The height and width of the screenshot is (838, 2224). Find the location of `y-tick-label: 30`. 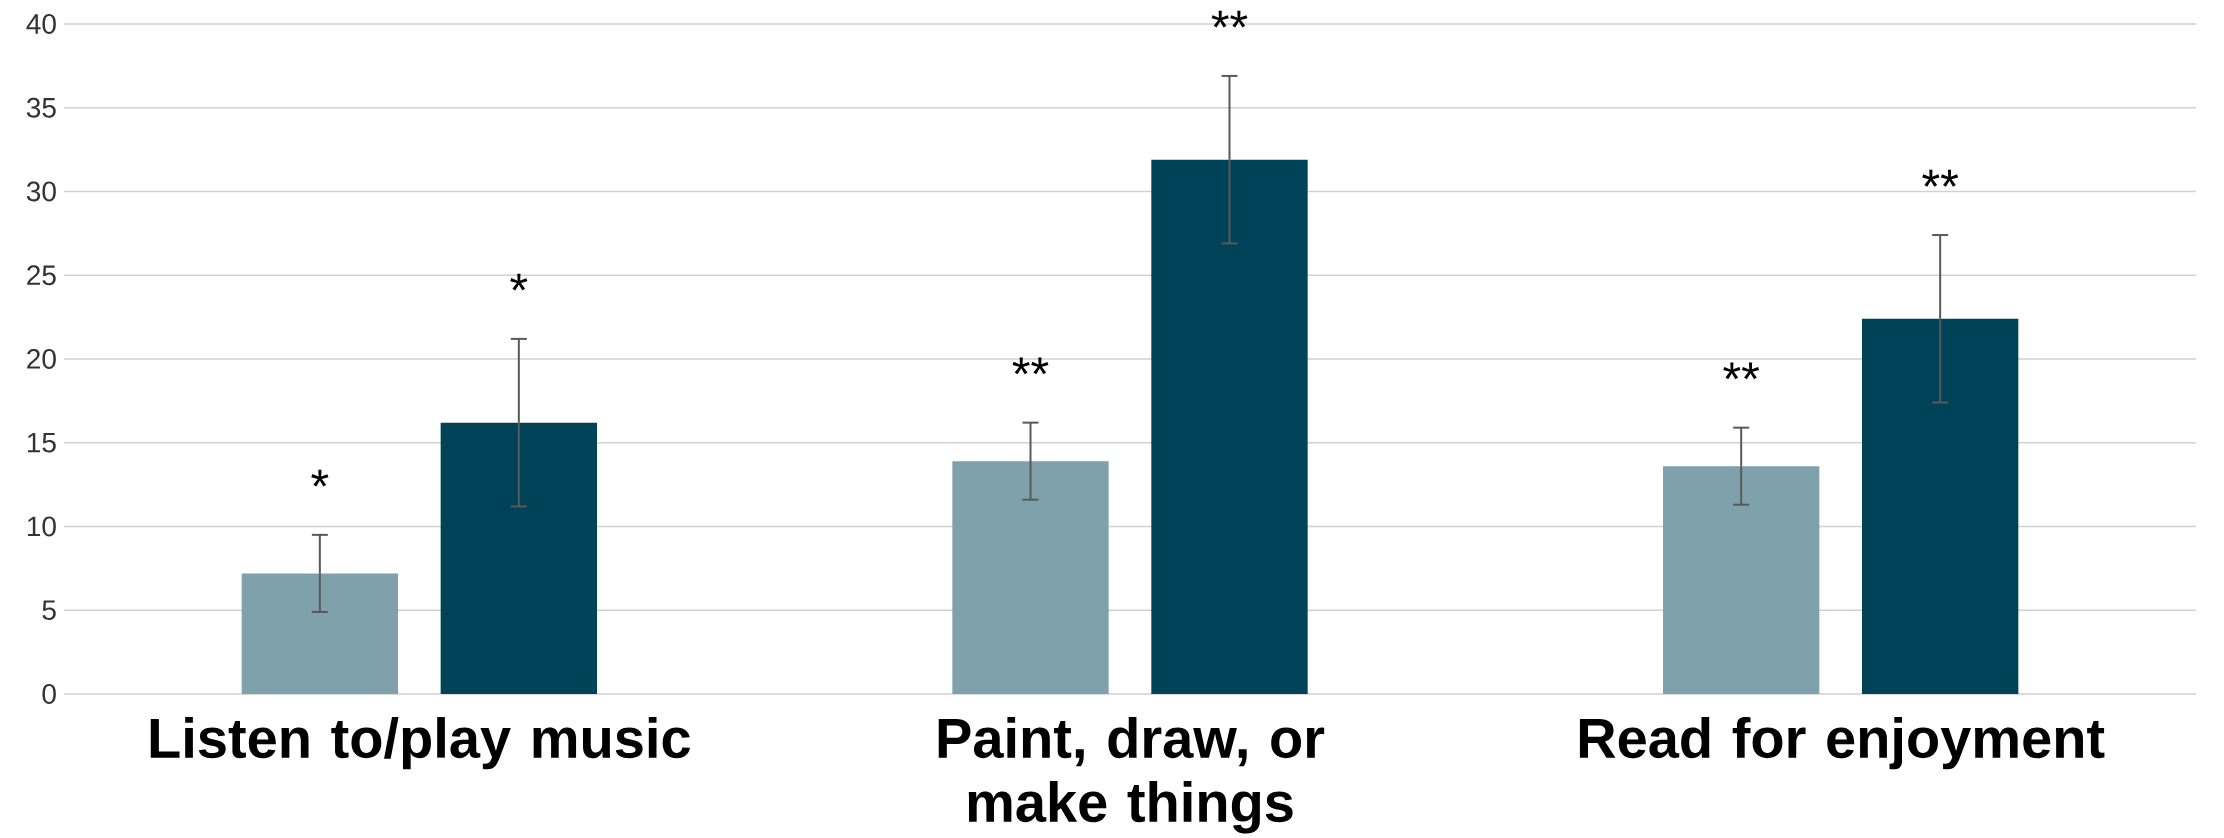

y-tick-label: 30 is located at coordinates (41, 191).